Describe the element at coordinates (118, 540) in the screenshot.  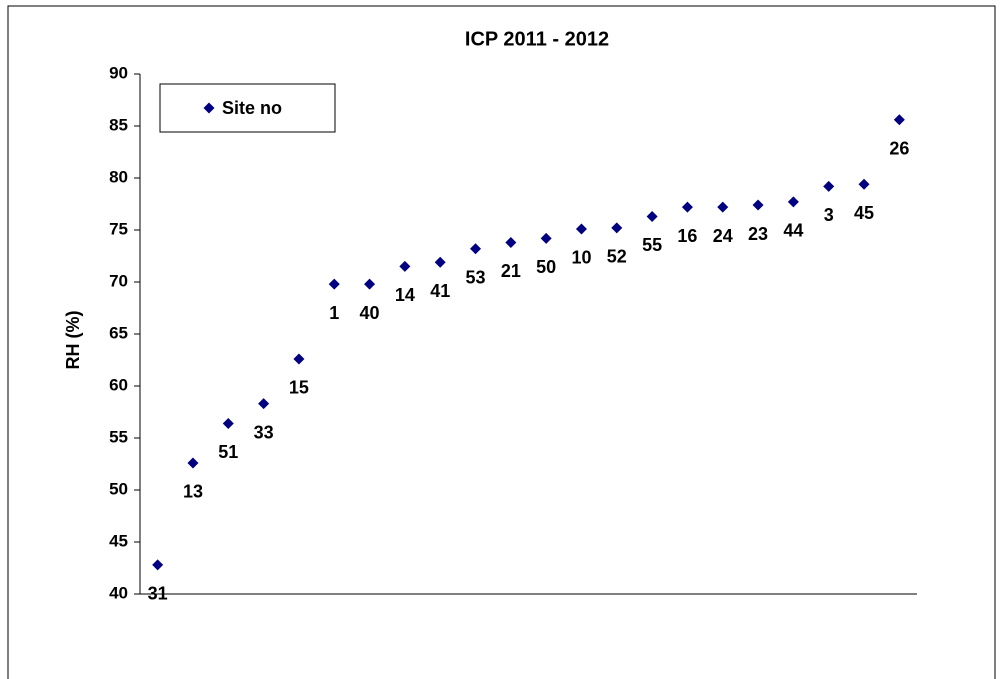
I see `y-tick-label: 45` at that location.